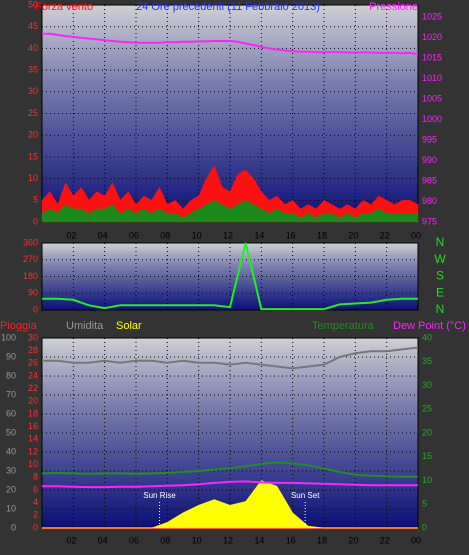  What do you see at coordinates (429, 180) in the screenshot?
I see `y2-tick-label: 985` at bounding box center [429, 180].